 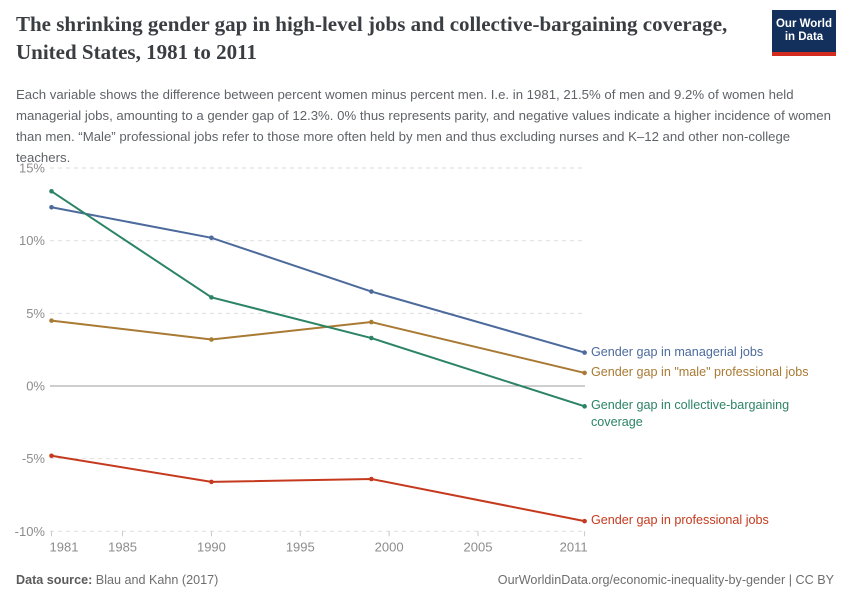 I want to click on y-tick-label: 10%, so click(x=32, y=240).